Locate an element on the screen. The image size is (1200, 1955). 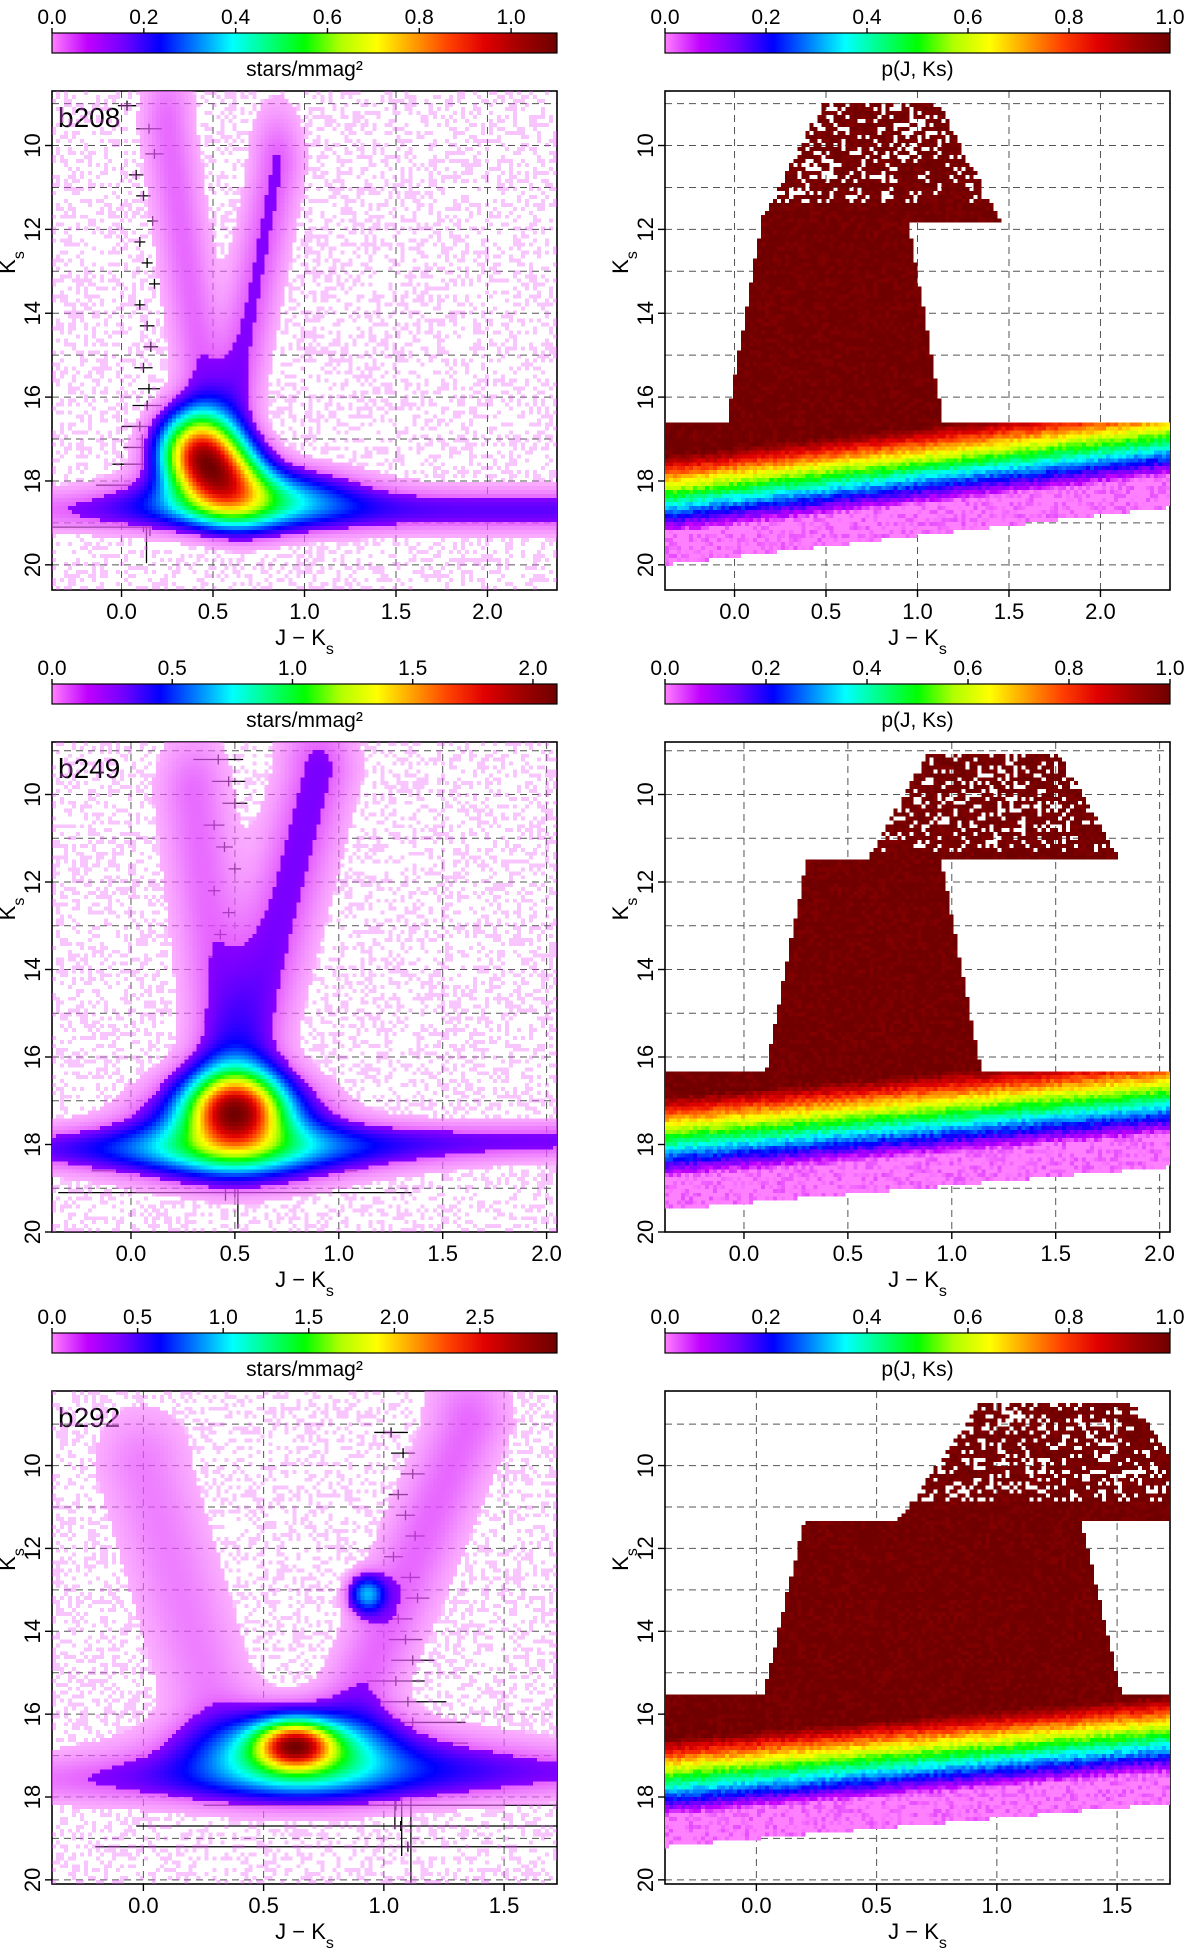
heatmap-b249-prob is located at coordinates (917, 987).